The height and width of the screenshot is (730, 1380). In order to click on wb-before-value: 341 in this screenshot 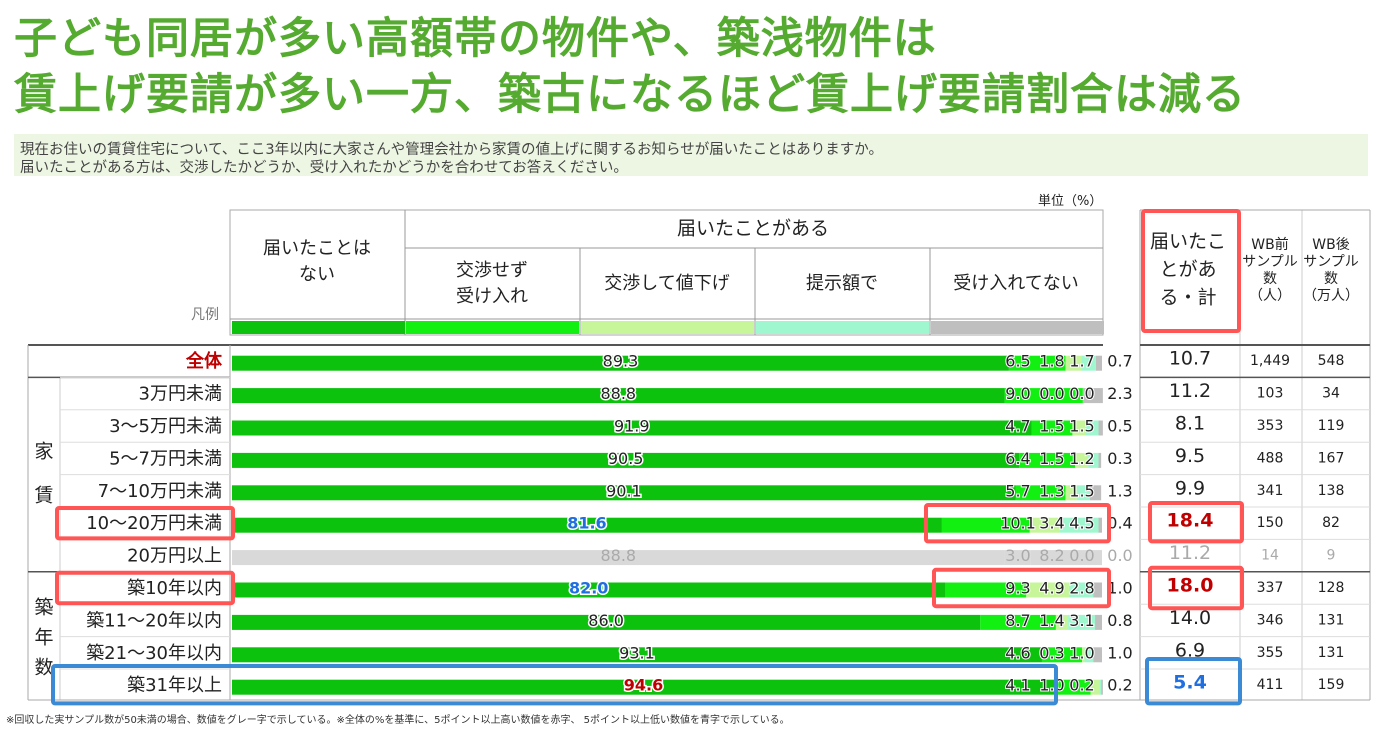, I will do `click(1270, 491)`.